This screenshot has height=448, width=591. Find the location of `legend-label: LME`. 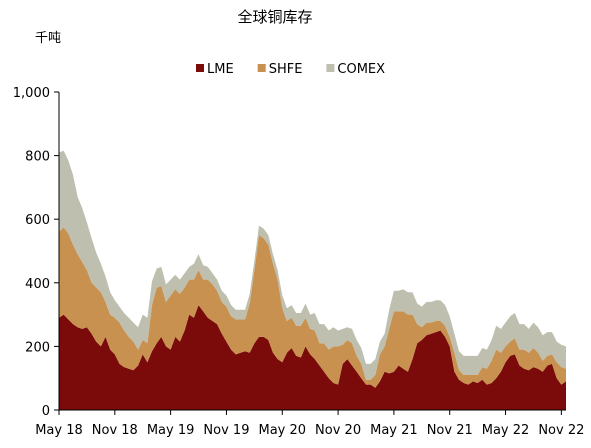

legend-label: LME is located at coordinates (220, 69).